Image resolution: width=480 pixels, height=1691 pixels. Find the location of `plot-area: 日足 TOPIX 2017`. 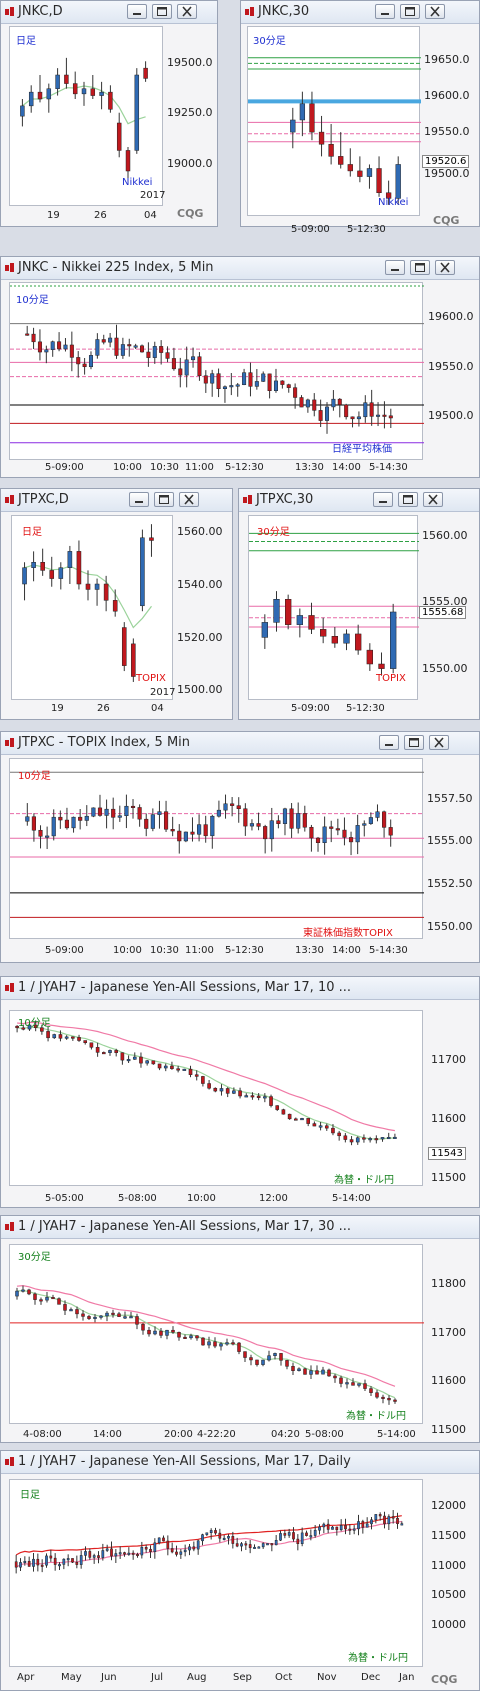

plot-area: 日足 TOPIX 2017 is located at coordinates (93, 607).